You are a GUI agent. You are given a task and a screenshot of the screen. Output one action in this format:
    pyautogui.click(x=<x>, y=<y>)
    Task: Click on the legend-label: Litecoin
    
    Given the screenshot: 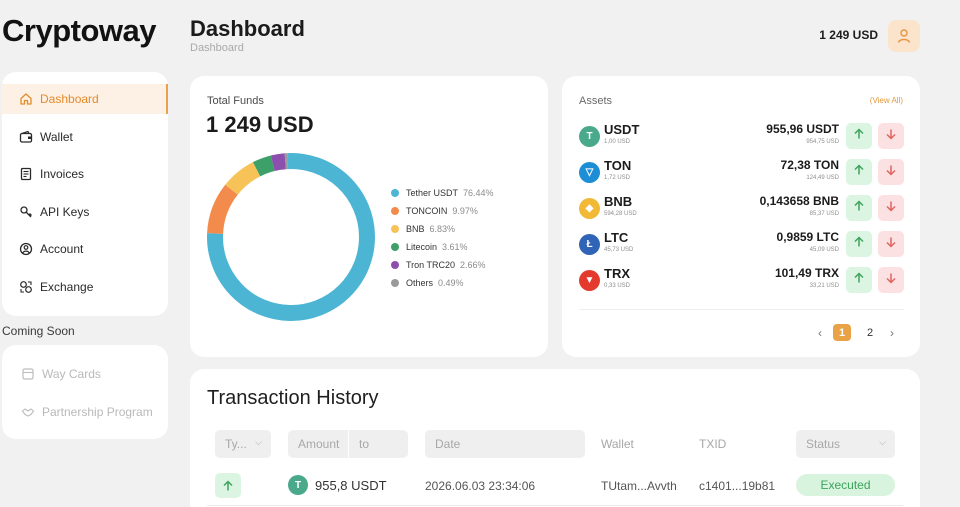 What is the action you would take?
    pyautogui.click(x=422, y=247)
    